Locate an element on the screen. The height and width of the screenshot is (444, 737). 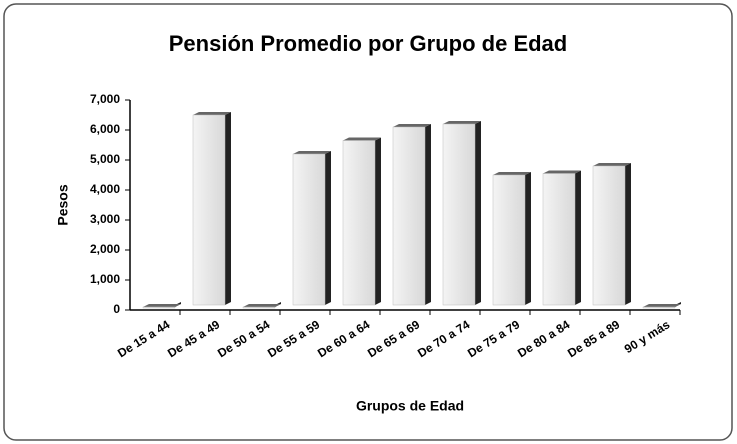
y-axis-label: Pesos is located at coordinates (63, 204).